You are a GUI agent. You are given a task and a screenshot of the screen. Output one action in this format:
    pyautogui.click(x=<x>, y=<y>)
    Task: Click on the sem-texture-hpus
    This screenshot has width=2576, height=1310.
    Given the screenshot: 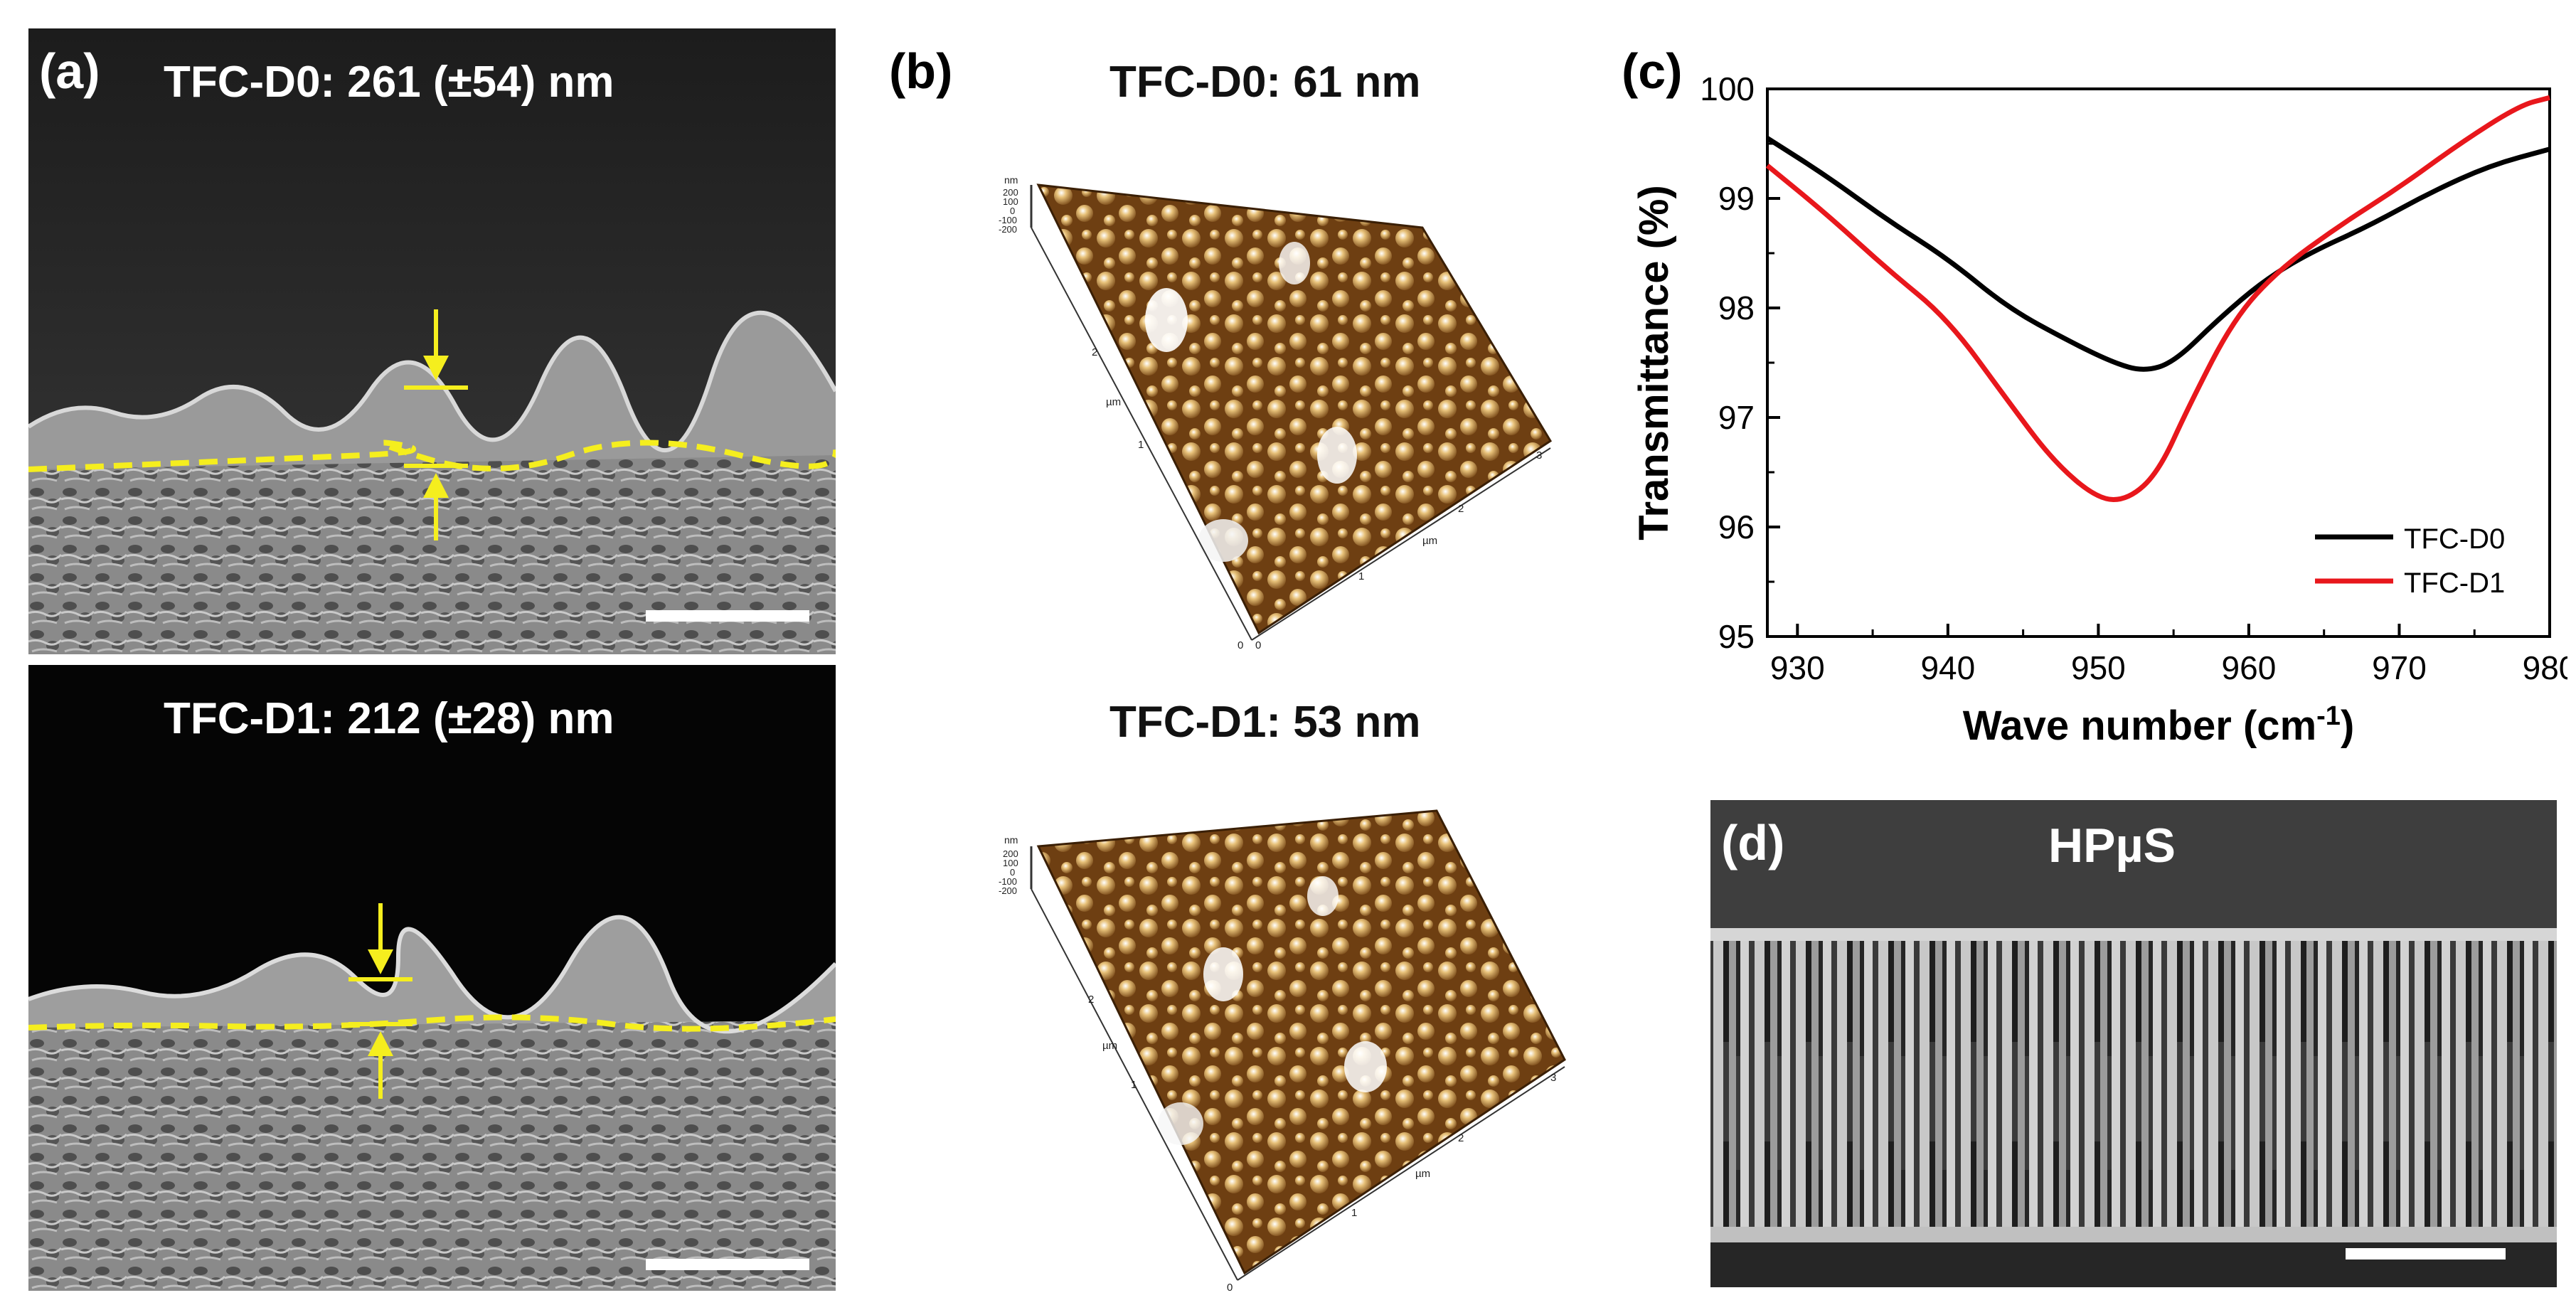 What is the action you would take?
    pyautogui.click(x=2133, y=1043)
    